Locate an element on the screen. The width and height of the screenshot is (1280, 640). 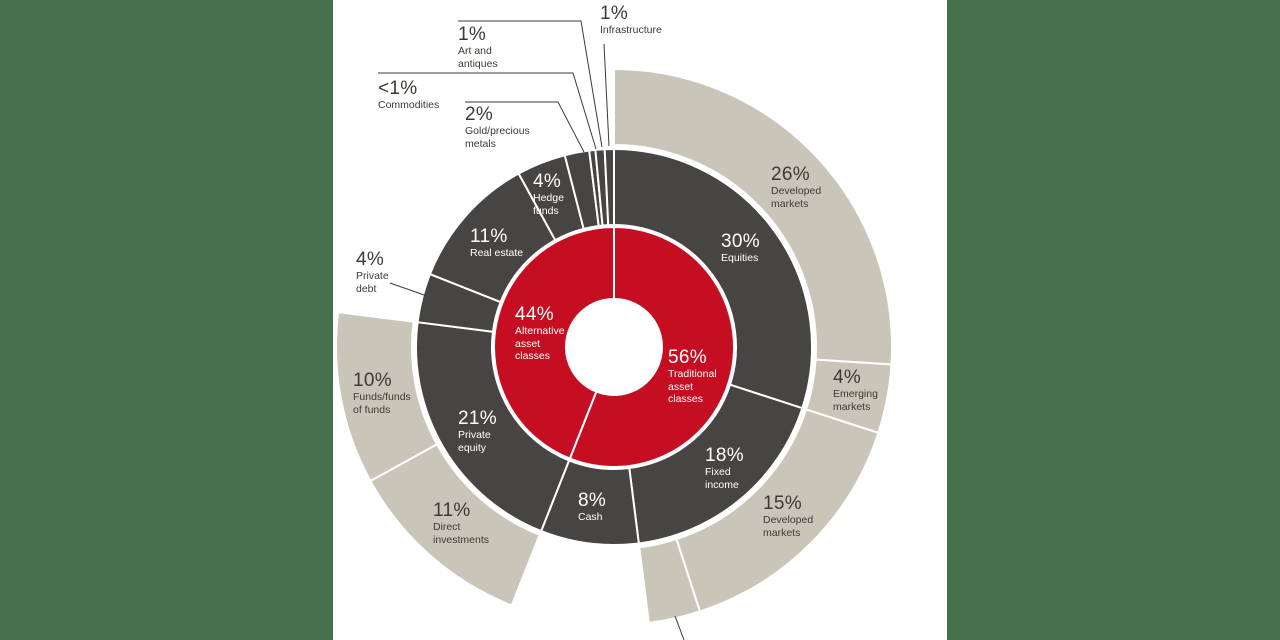
leader-infrastructure is located at coordinates (606, 95).